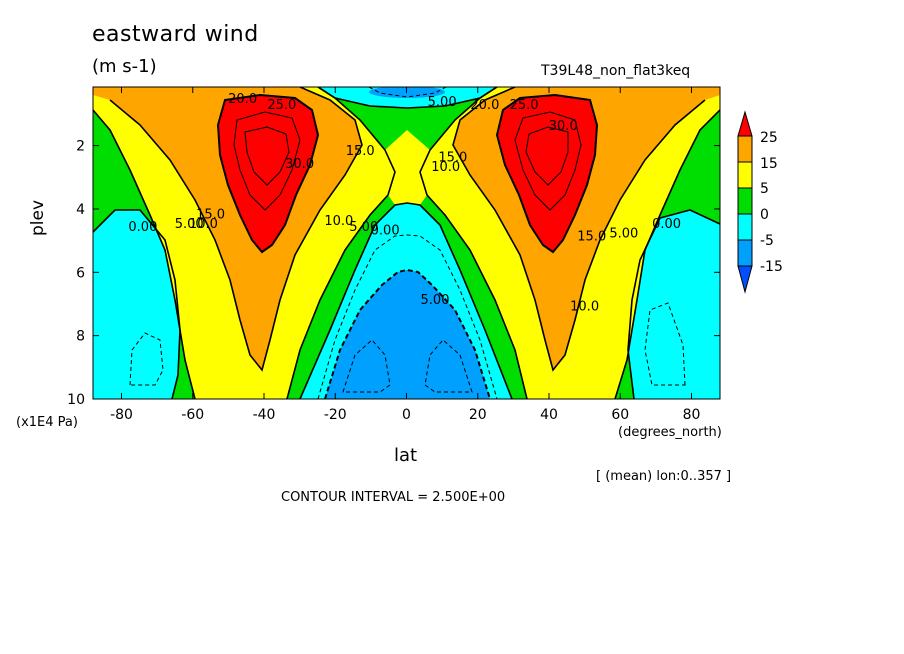  I want to click on colorbar-bottom-arrow, so click(745, 279).